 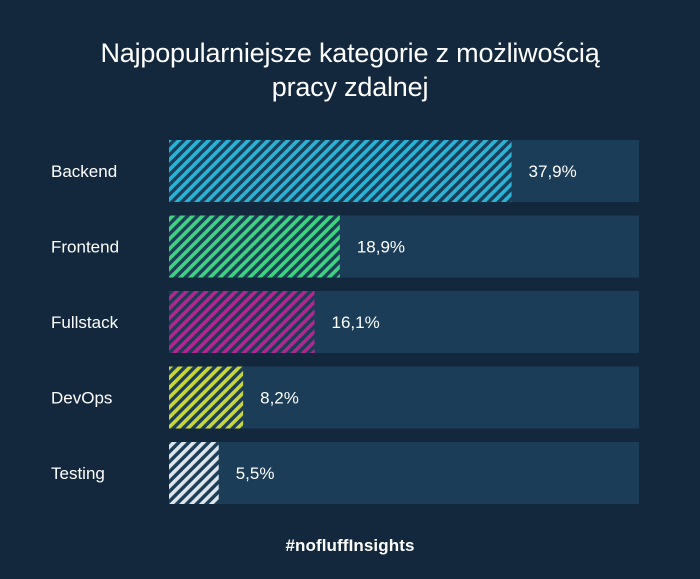 What do you see at coordinates (206, 397) in the screenshot?
I see `bar-devops` at bounding box center [206, 397].